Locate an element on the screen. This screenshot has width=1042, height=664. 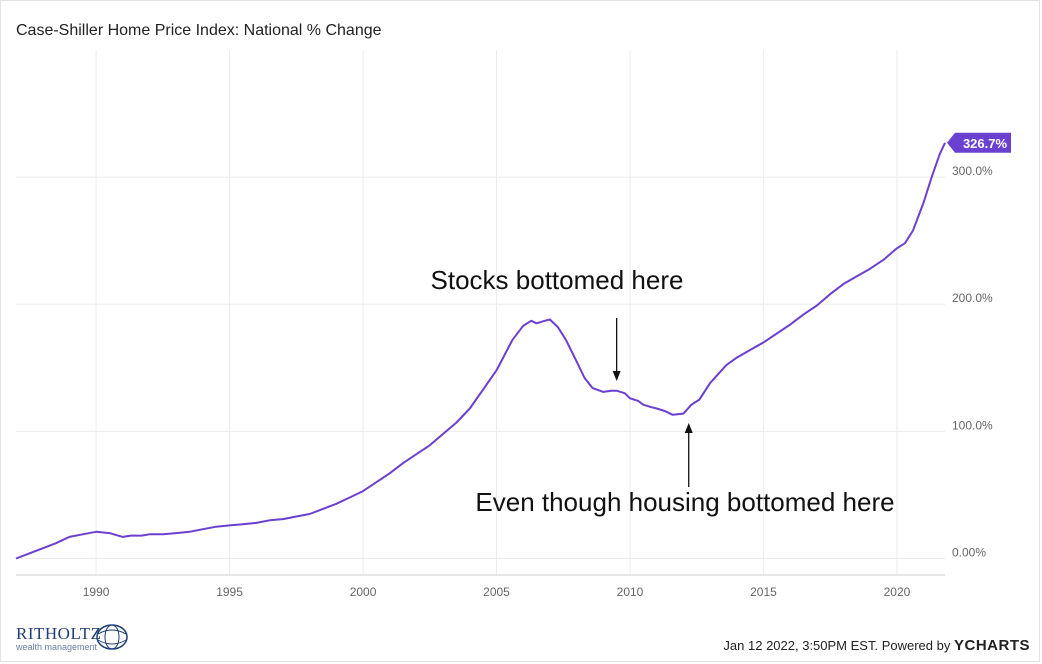
y-tick-label: 100.0% is located at coordinates (972, 425).